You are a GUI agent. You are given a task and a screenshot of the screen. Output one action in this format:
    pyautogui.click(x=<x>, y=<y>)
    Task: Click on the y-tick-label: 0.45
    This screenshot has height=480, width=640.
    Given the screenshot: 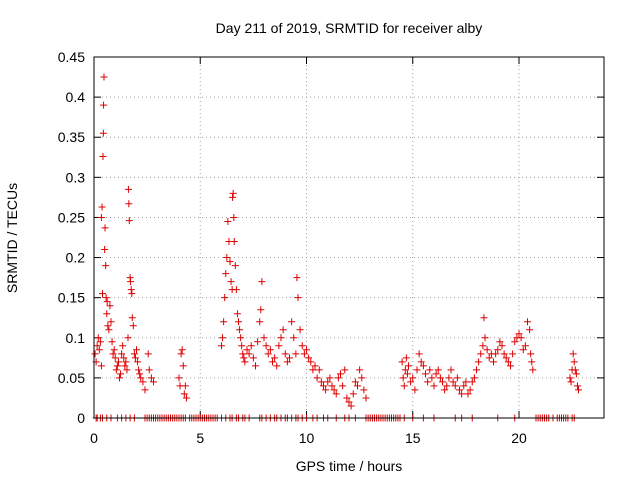 What is the action you would take?
    pyautogui.click(x=71, y=57)
    